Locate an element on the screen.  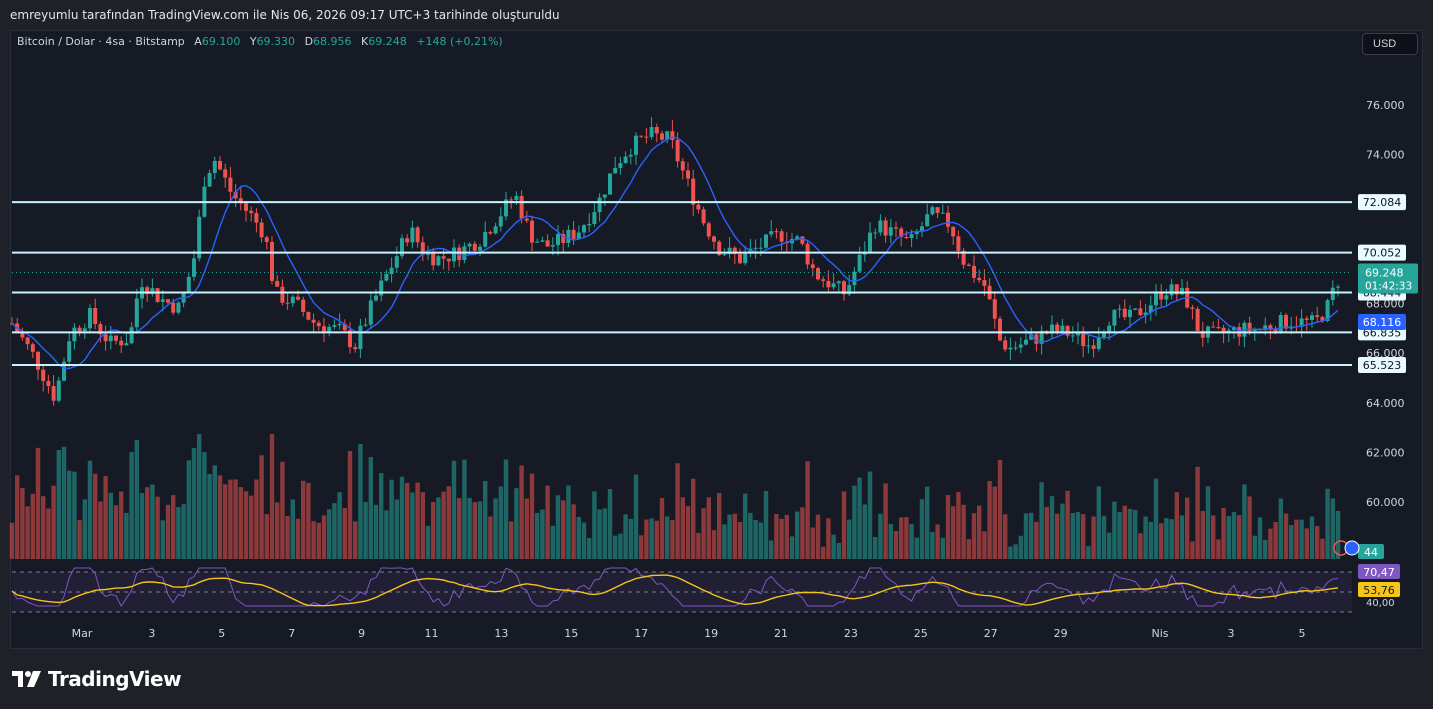
time-tick-label: 11 is located at coordinates (432, 633).